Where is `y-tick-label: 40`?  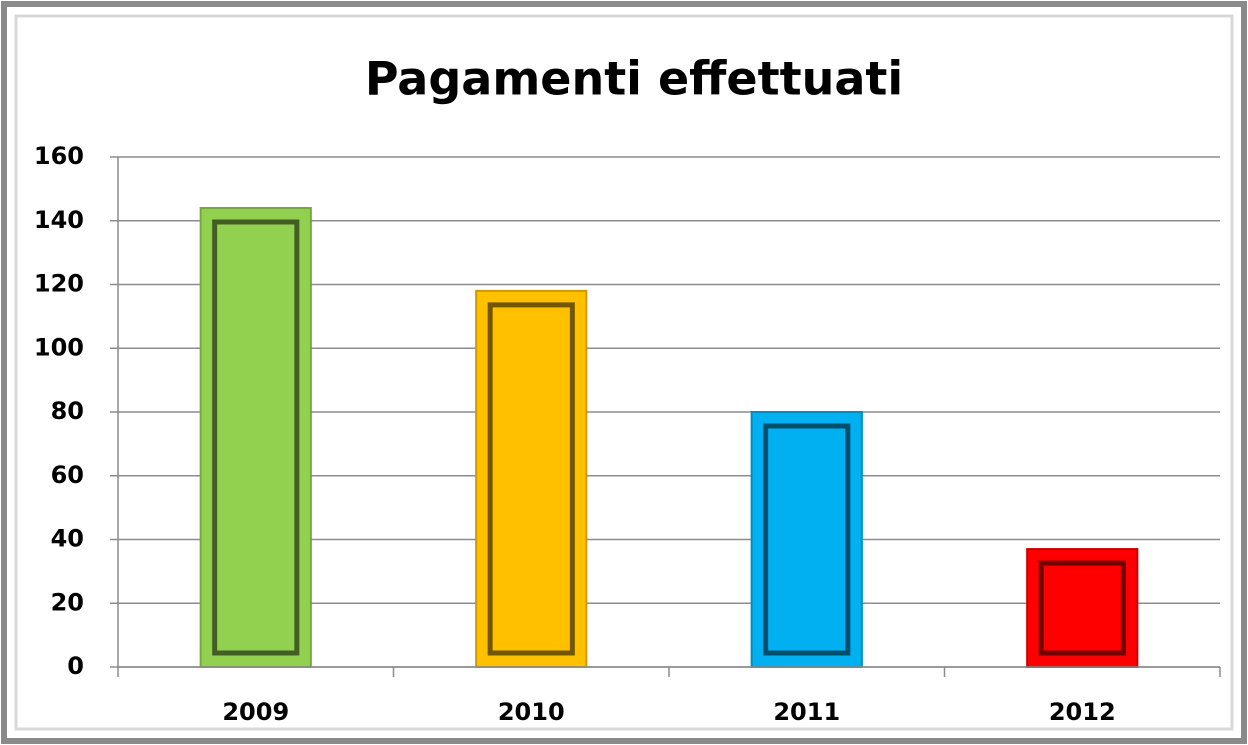
y-tick-label: 40 is located at coordinates (67, 539).